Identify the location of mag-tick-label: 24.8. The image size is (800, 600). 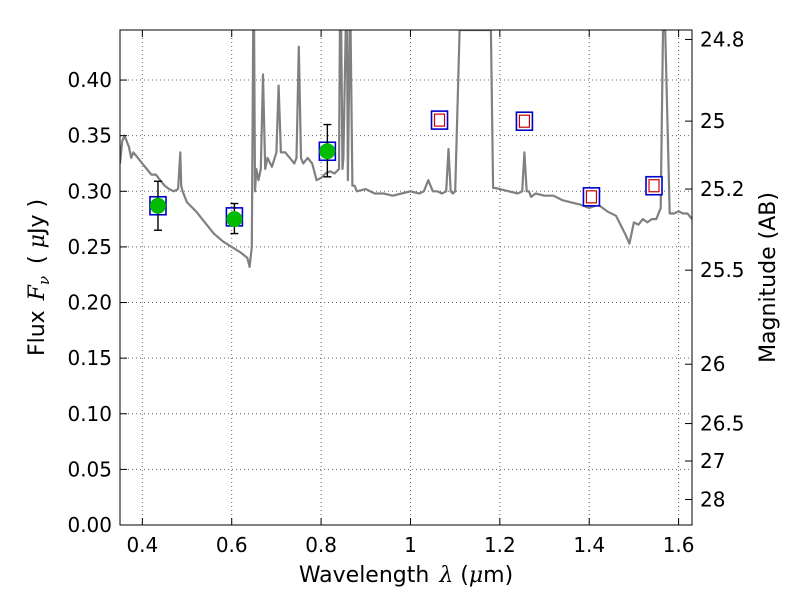
(722, 39).